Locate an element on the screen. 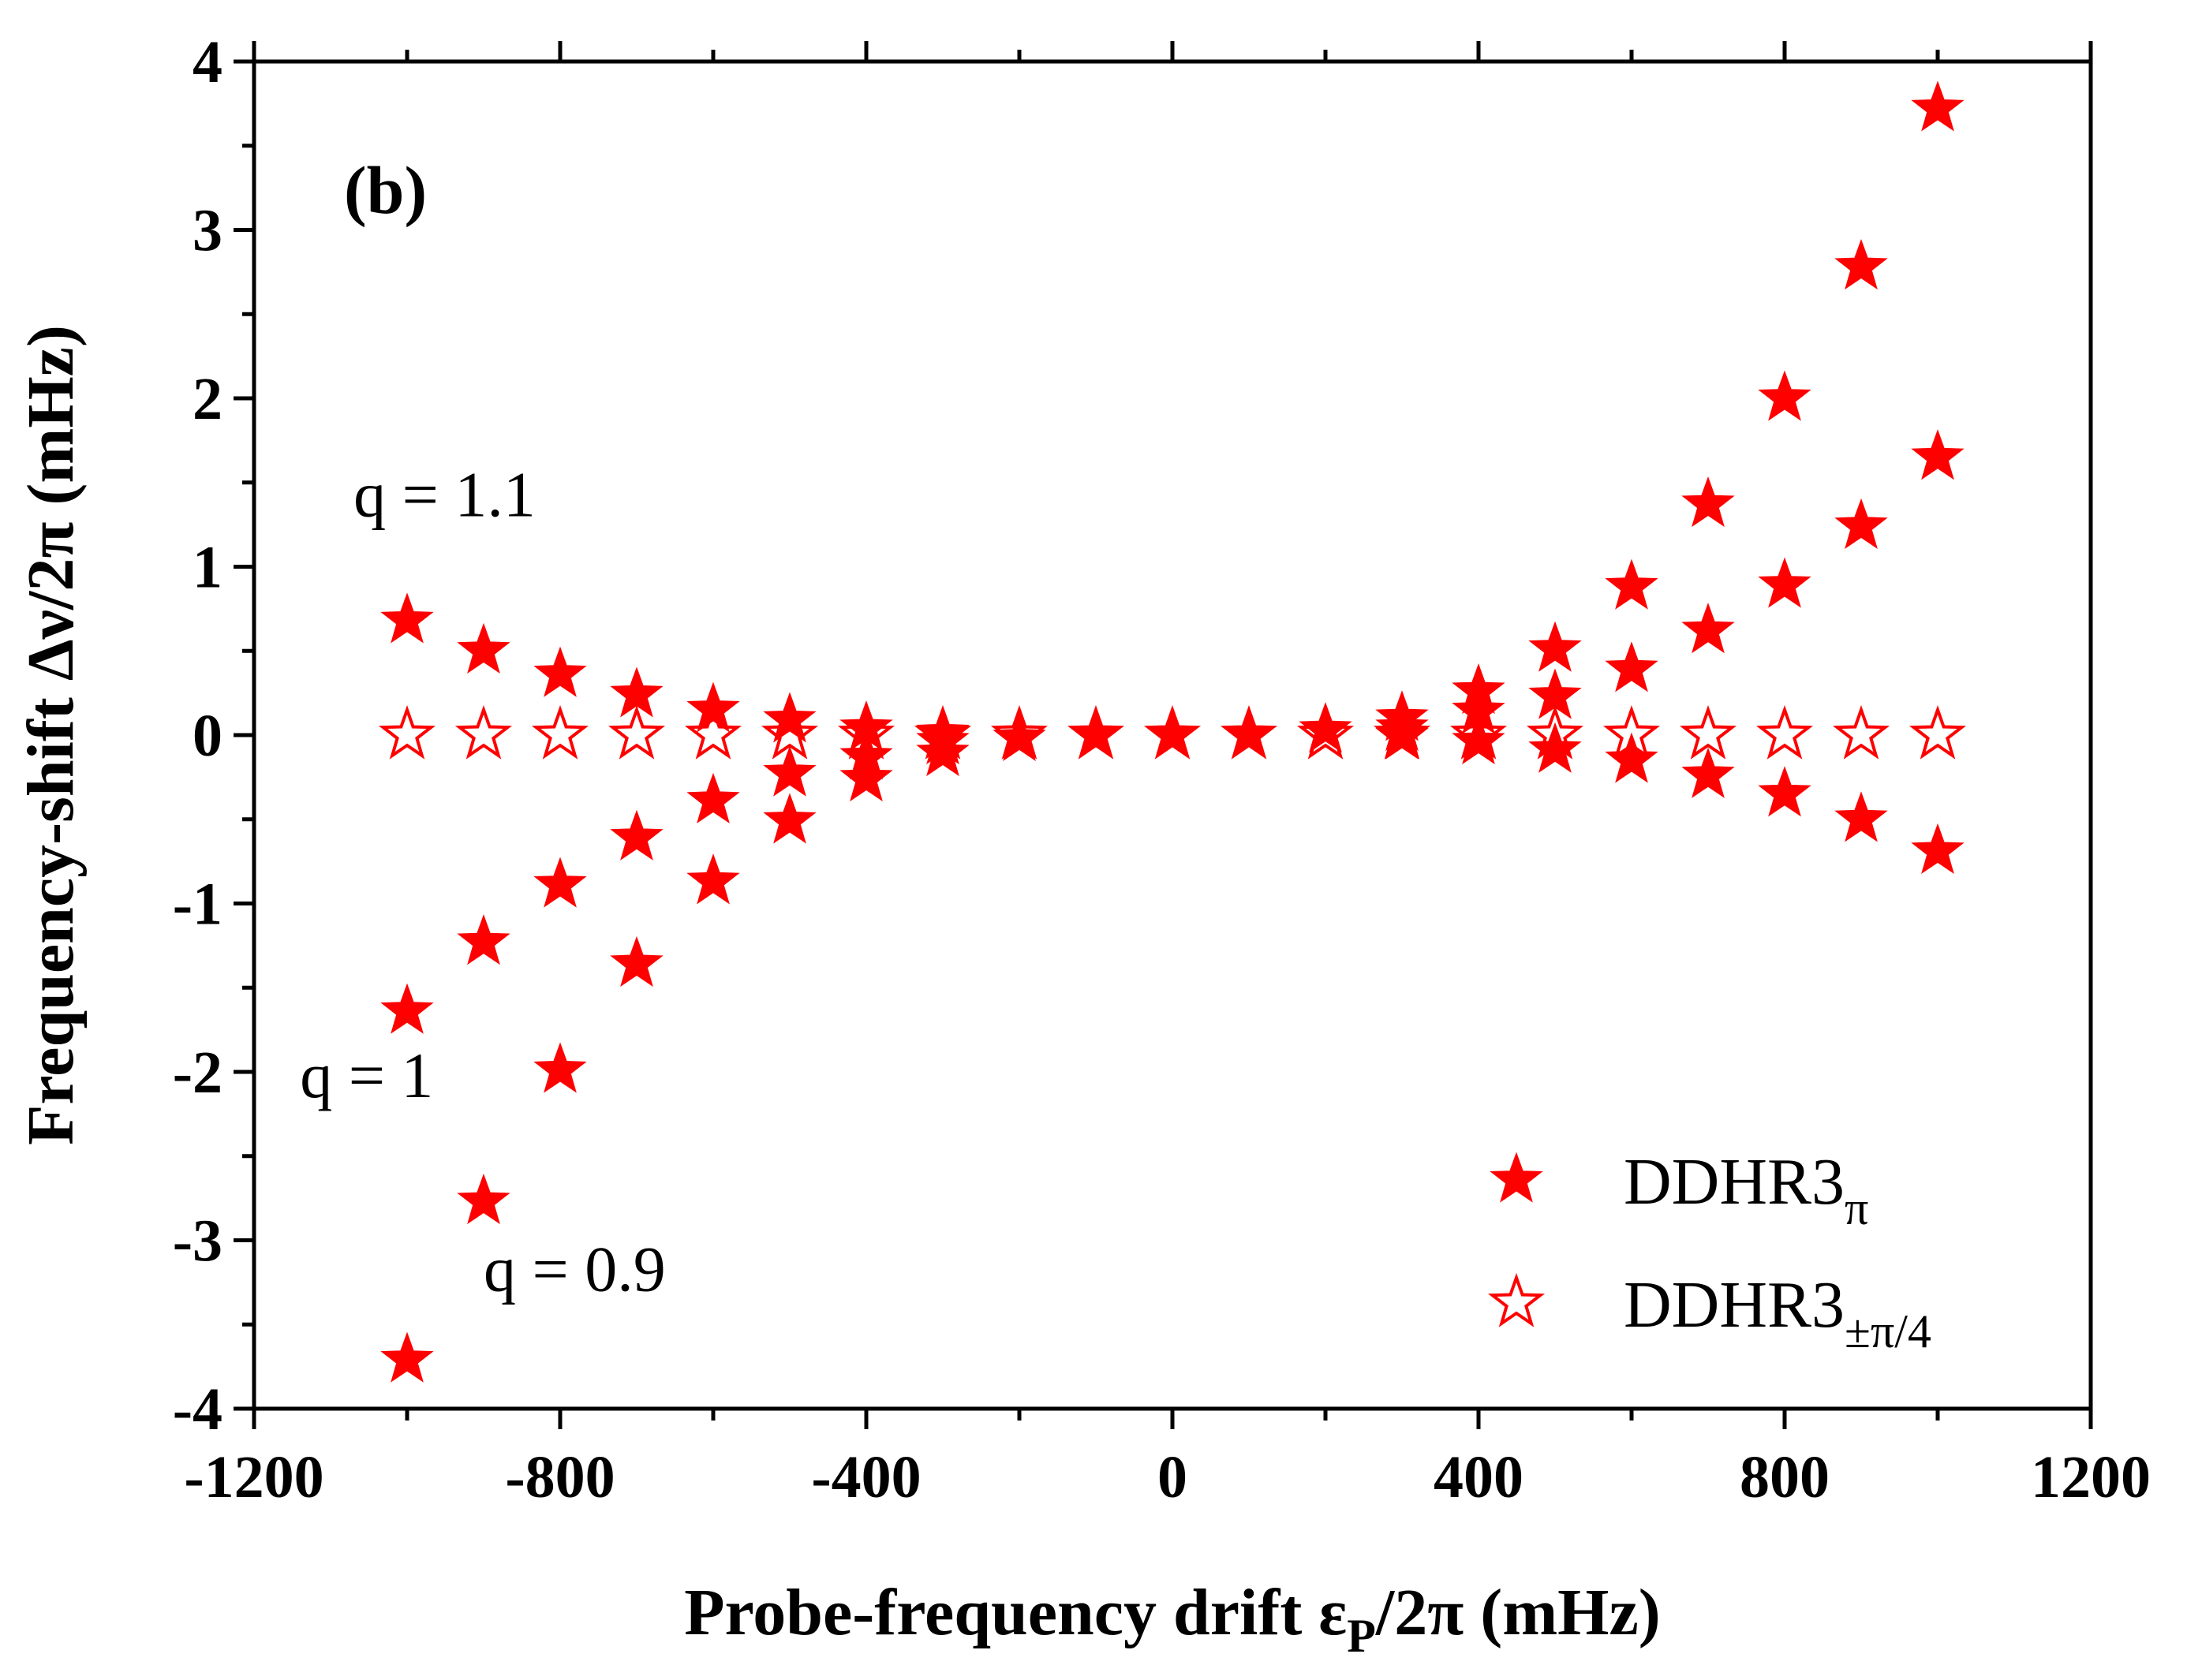 This screenshot has height=1680, width=2187. panel-label: (b) is located at coordinates (385, 190).